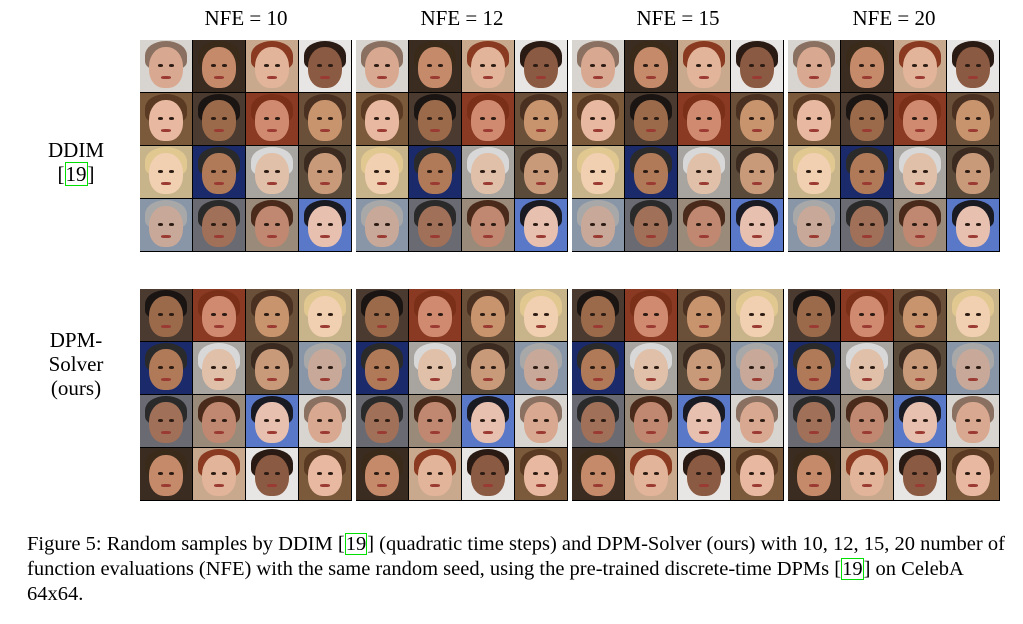  What do you see at coordinates (678, 18) in the screenshot?
I see `col-header-2: NFE = 15` at bounding box center [678, 18].